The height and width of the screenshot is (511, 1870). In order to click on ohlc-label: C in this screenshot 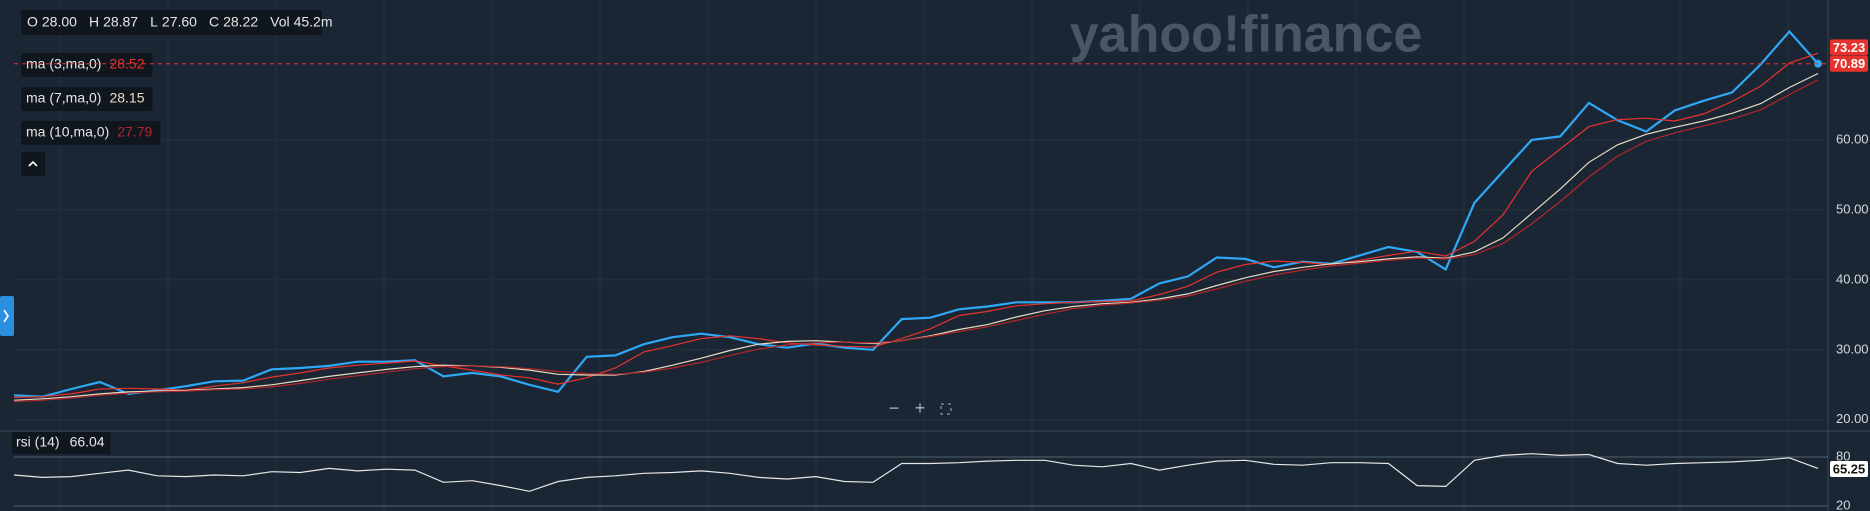, I will do `click(214, 22)`.